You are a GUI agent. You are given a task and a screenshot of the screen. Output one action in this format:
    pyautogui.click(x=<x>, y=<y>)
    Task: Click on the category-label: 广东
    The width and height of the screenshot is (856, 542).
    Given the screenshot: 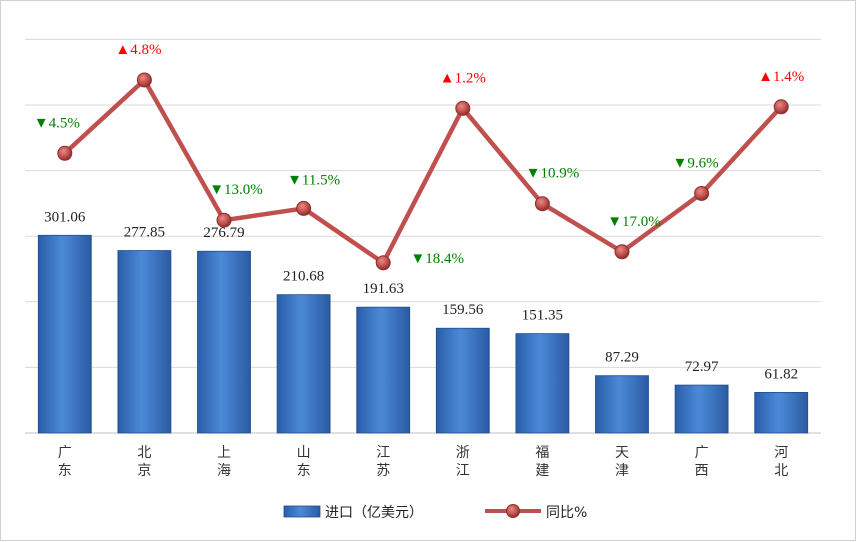 What is the action you would take?
    pyautogui.click(x=65, y=462)
    